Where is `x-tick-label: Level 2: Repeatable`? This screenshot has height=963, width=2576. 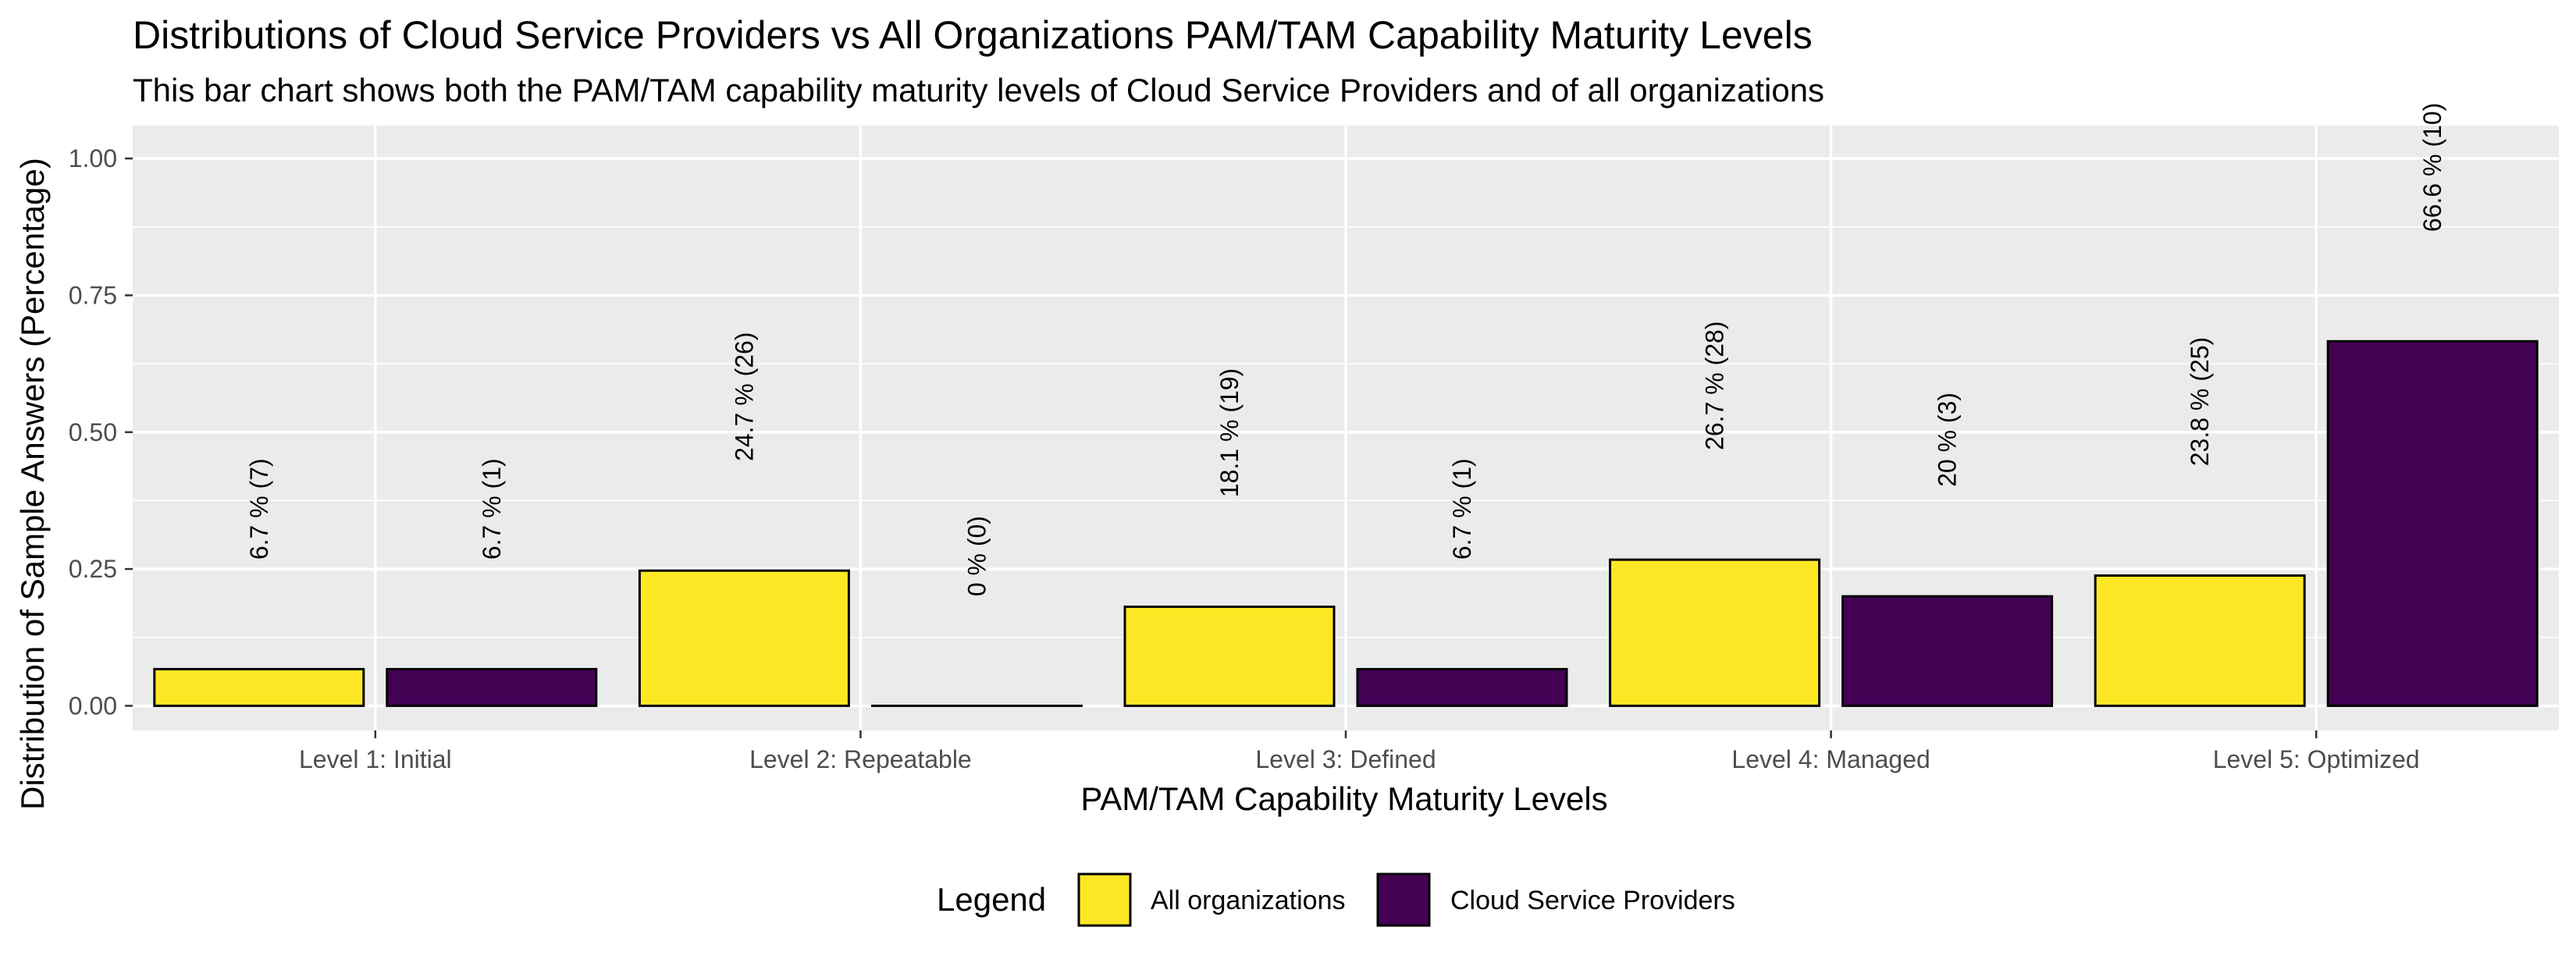
x-tick-label: Level 2: Repeatable is located at coordinates (860, 759).